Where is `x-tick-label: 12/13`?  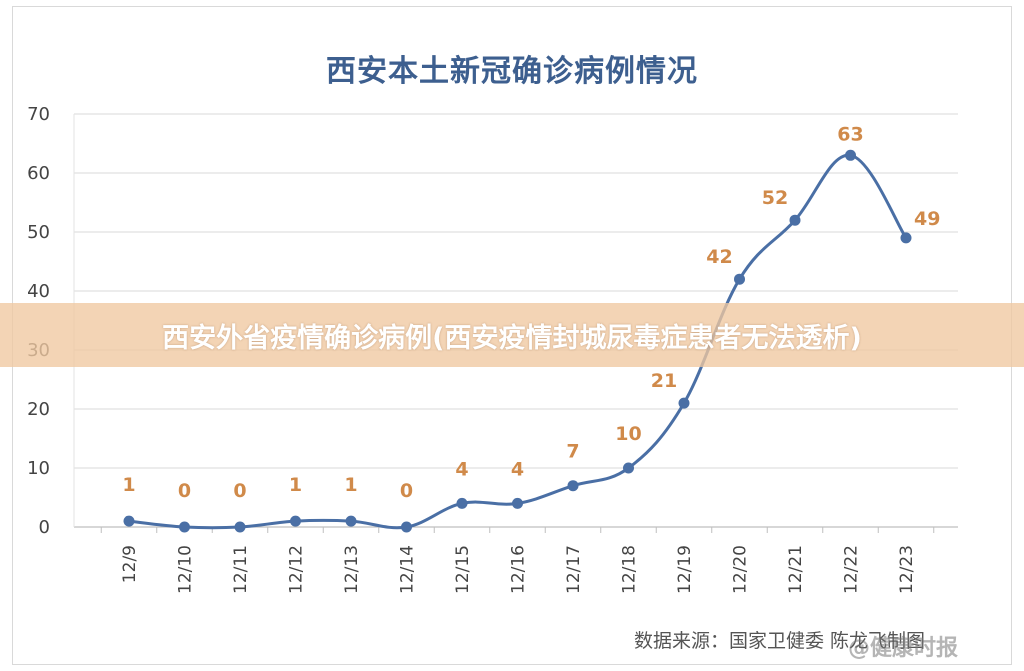
x-tick-label: 12/13 is located at coordinates (352, 569).